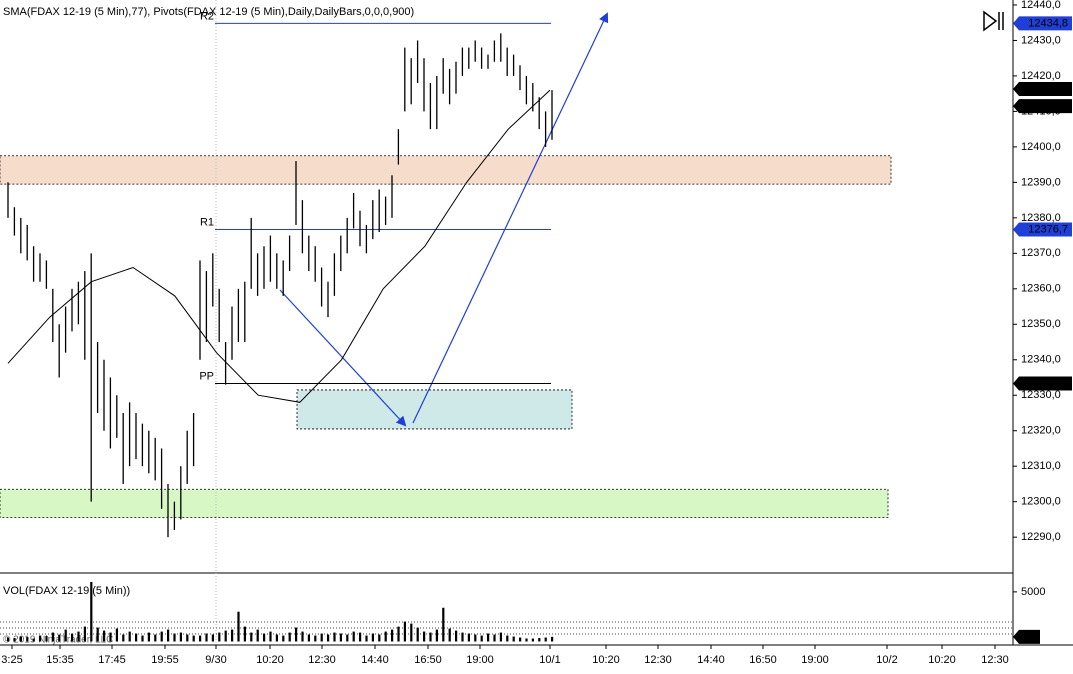  Describe the element at coordinates (215, 660) in the screenshot. I see `x-tick-label: 9/30` at that location.